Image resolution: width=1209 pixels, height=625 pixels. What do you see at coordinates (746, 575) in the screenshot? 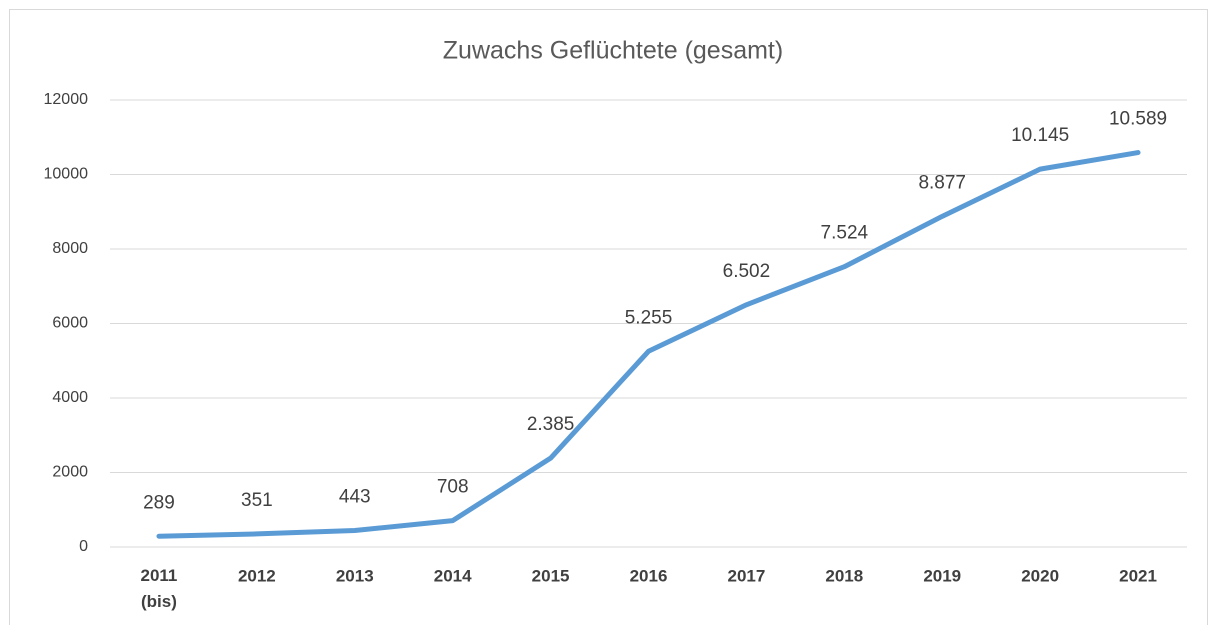
I see `x-tick-label: 2017` at bounding box center [746, 575].